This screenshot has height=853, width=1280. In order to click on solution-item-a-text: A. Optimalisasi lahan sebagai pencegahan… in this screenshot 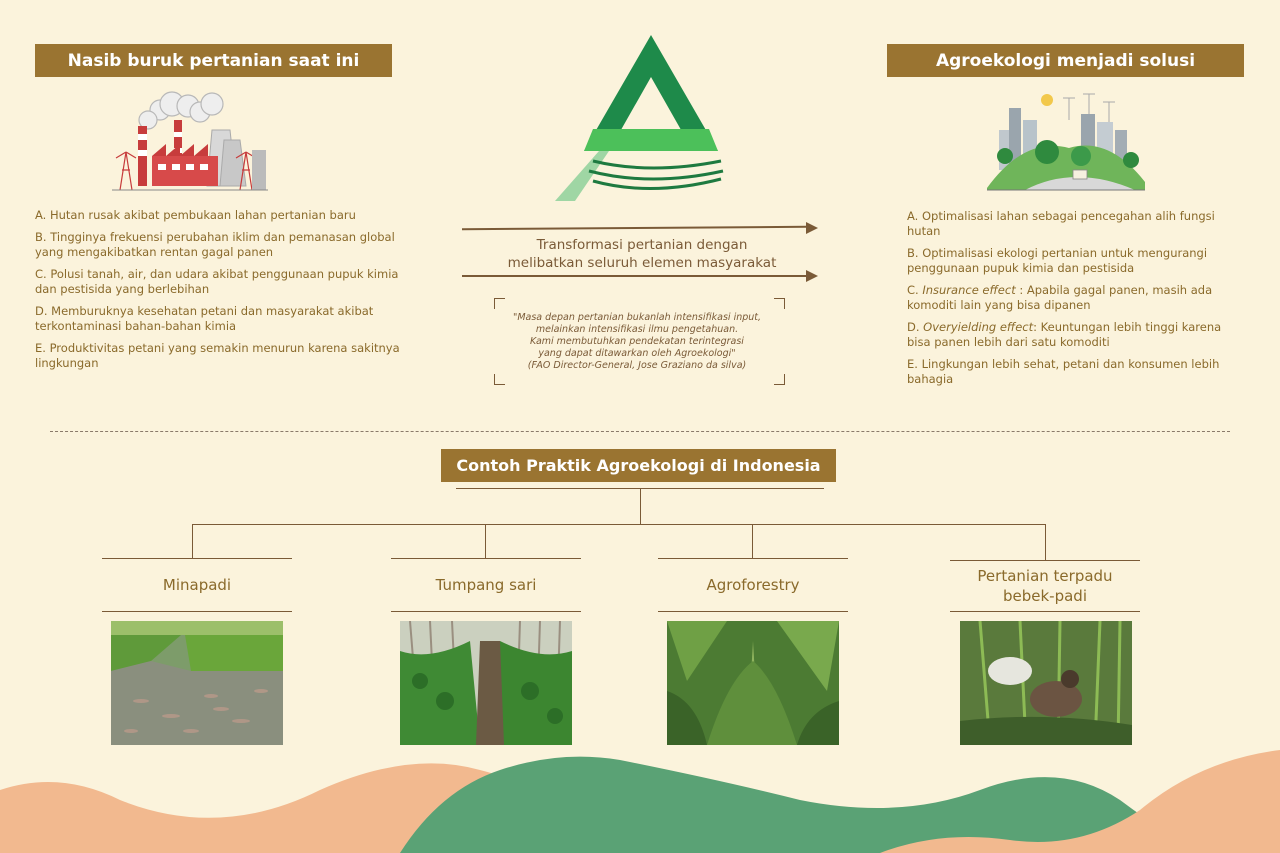, I will do `click(1061, 223)`.